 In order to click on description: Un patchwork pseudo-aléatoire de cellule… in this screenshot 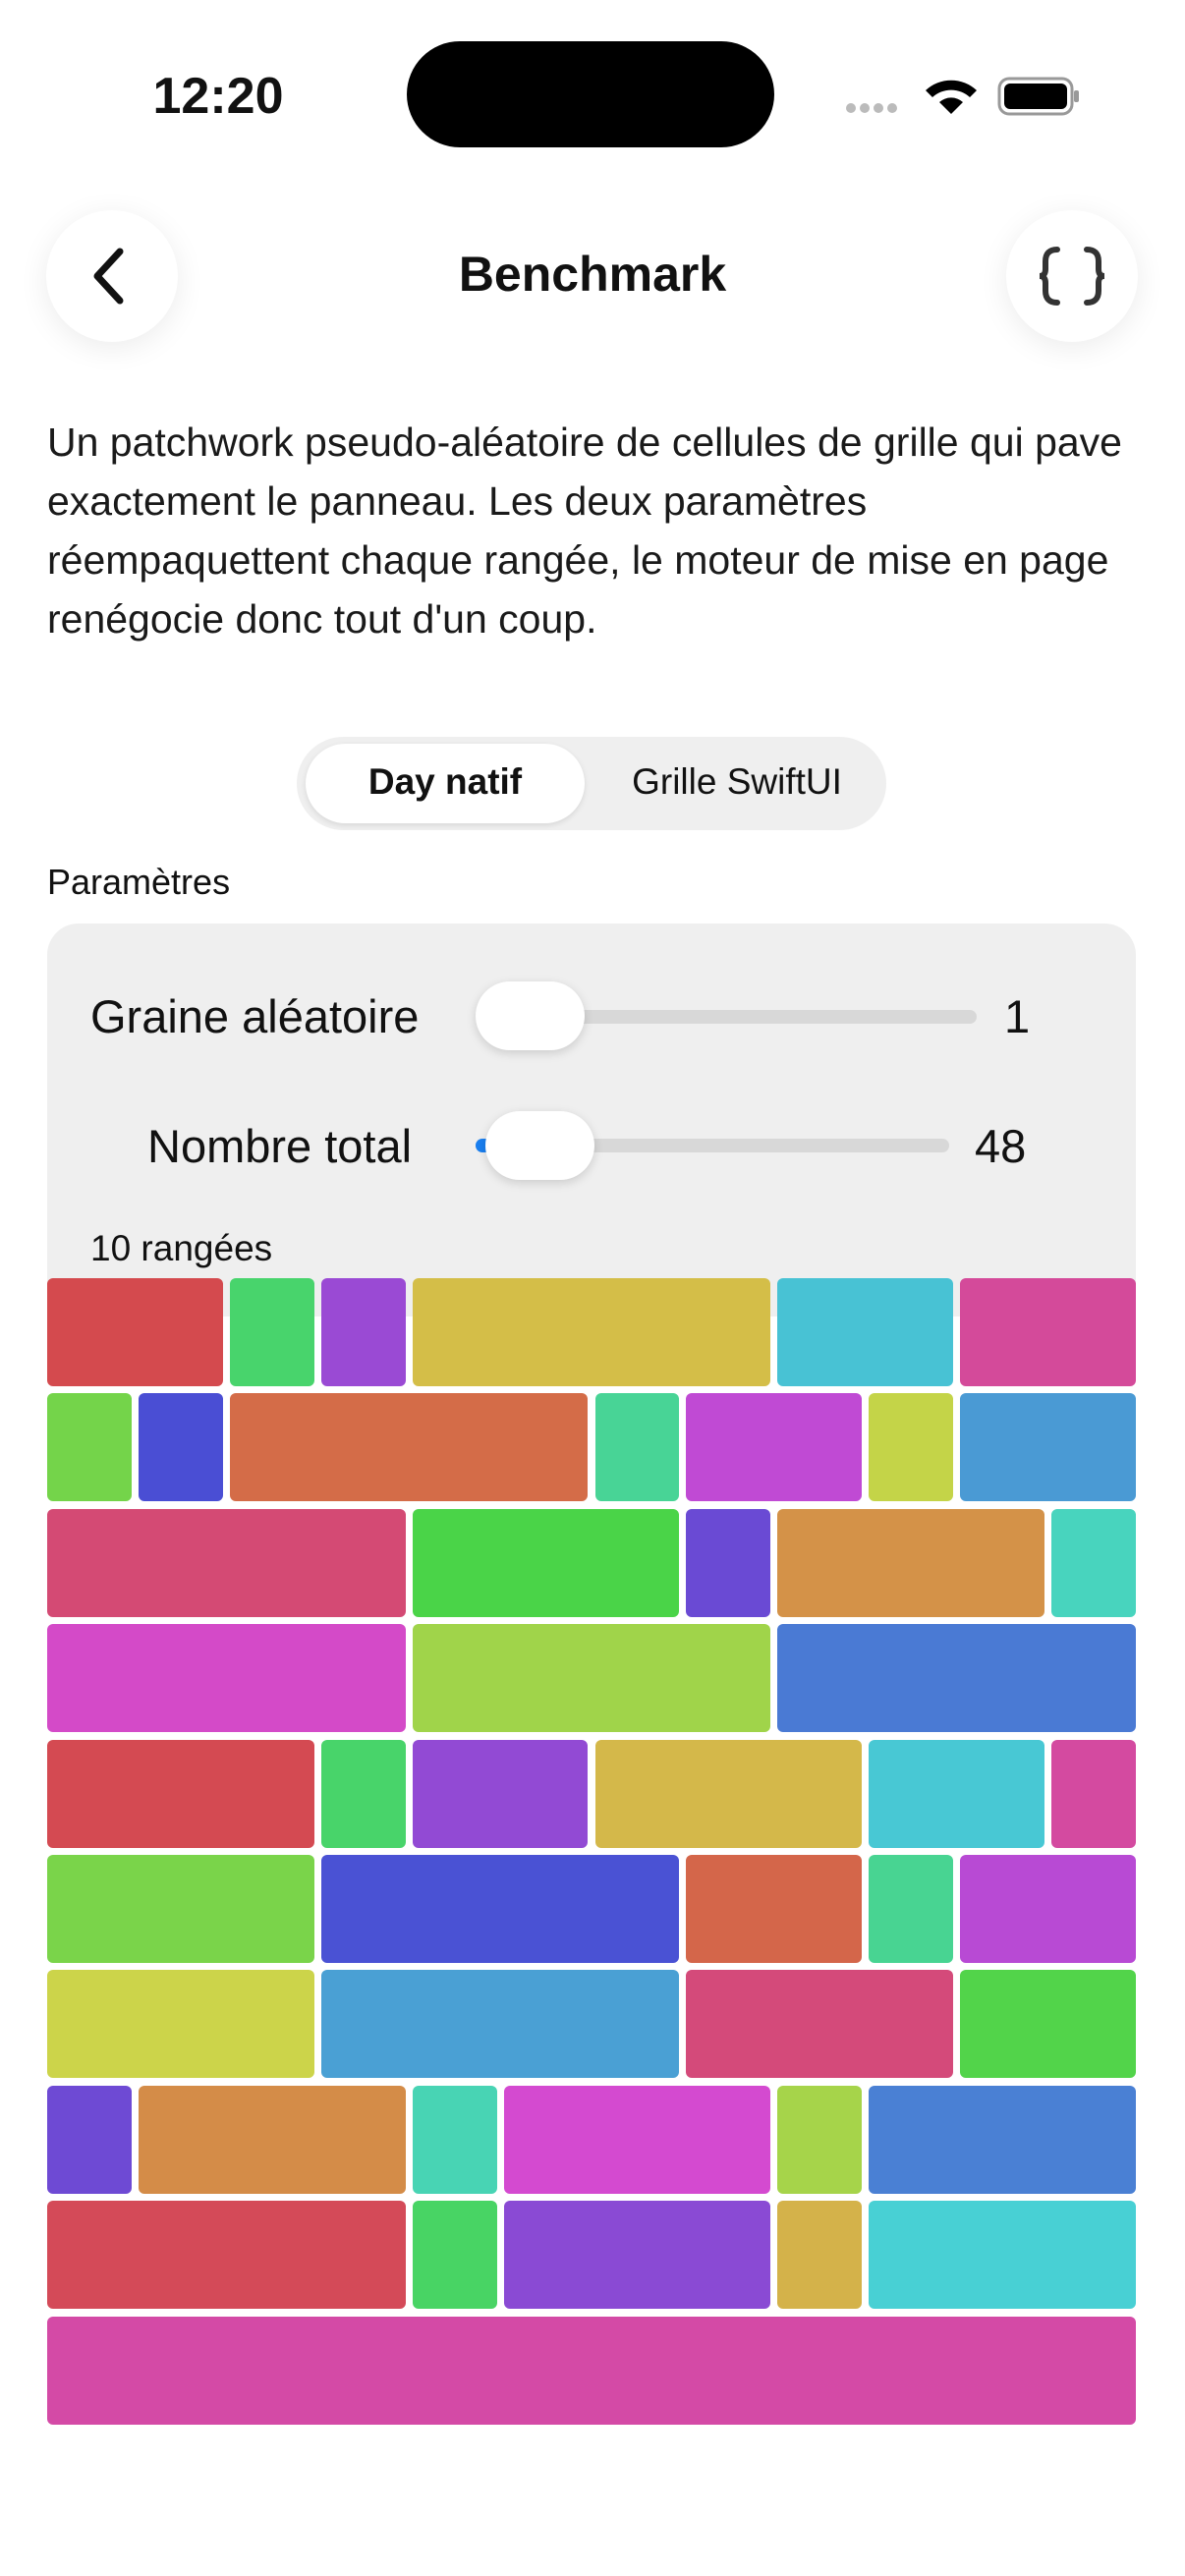, I will do `click(585, 531)`.